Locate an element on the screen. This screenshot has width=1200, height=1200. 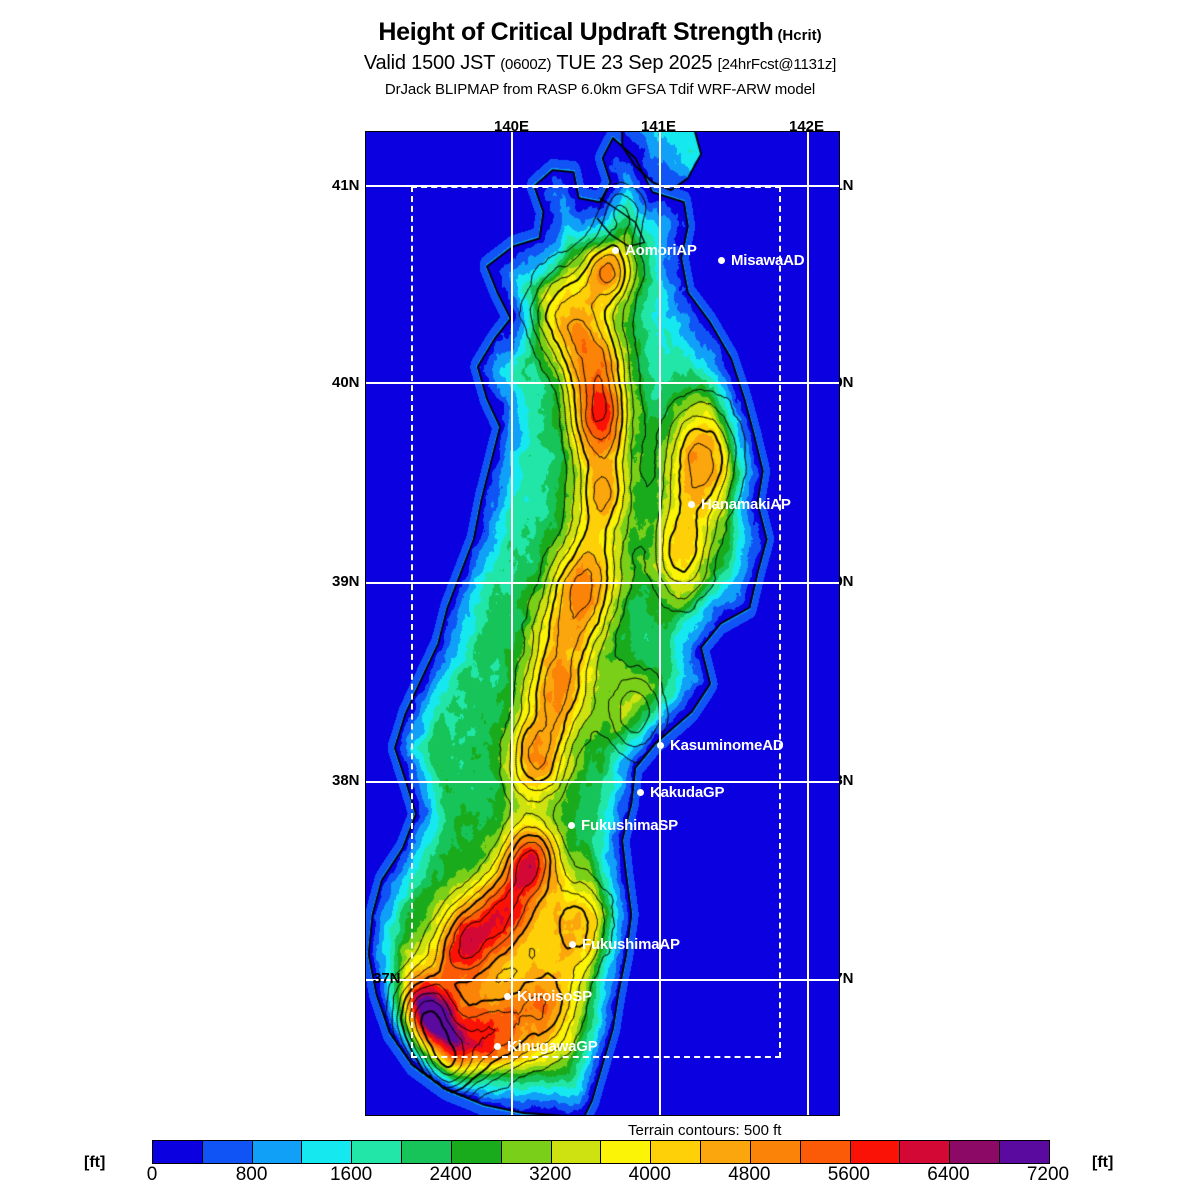
station-misawaad: MisawaAD is located at coordinates (761, 260).